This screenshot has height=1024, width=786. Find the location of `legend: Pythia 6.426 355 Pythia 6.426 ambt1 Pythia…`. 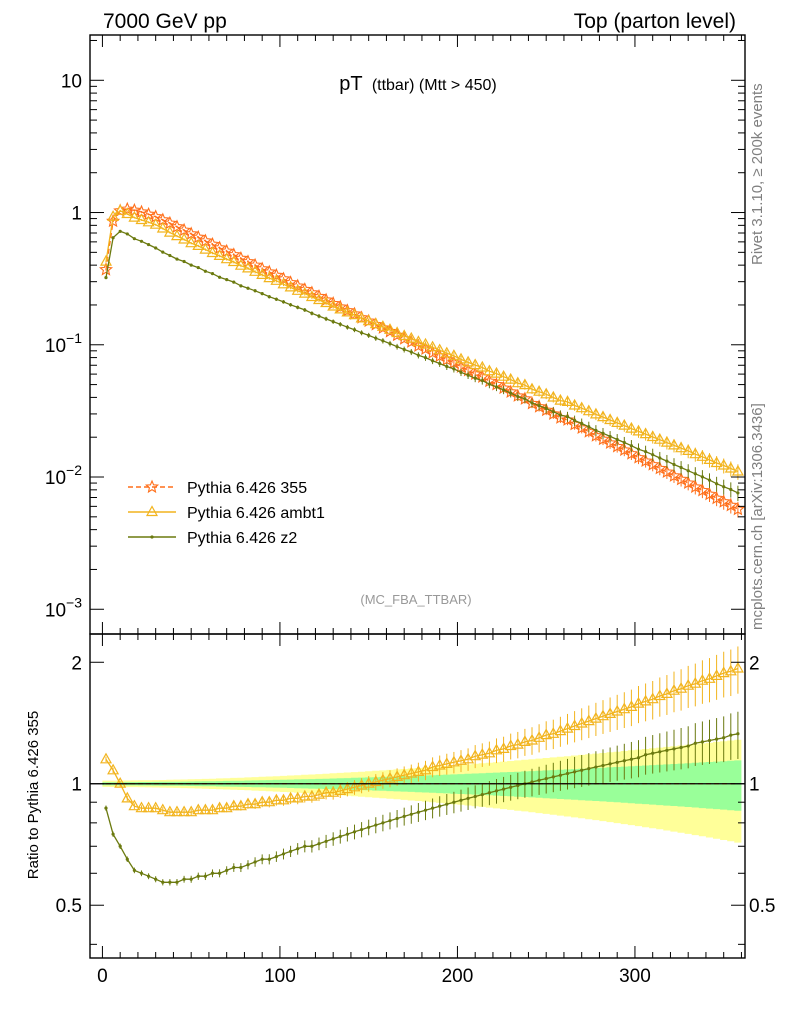

legend: Pythia 6.426 355 Pythia 6.426 ambt1 Pythia… is located at coordinates (226, 513).